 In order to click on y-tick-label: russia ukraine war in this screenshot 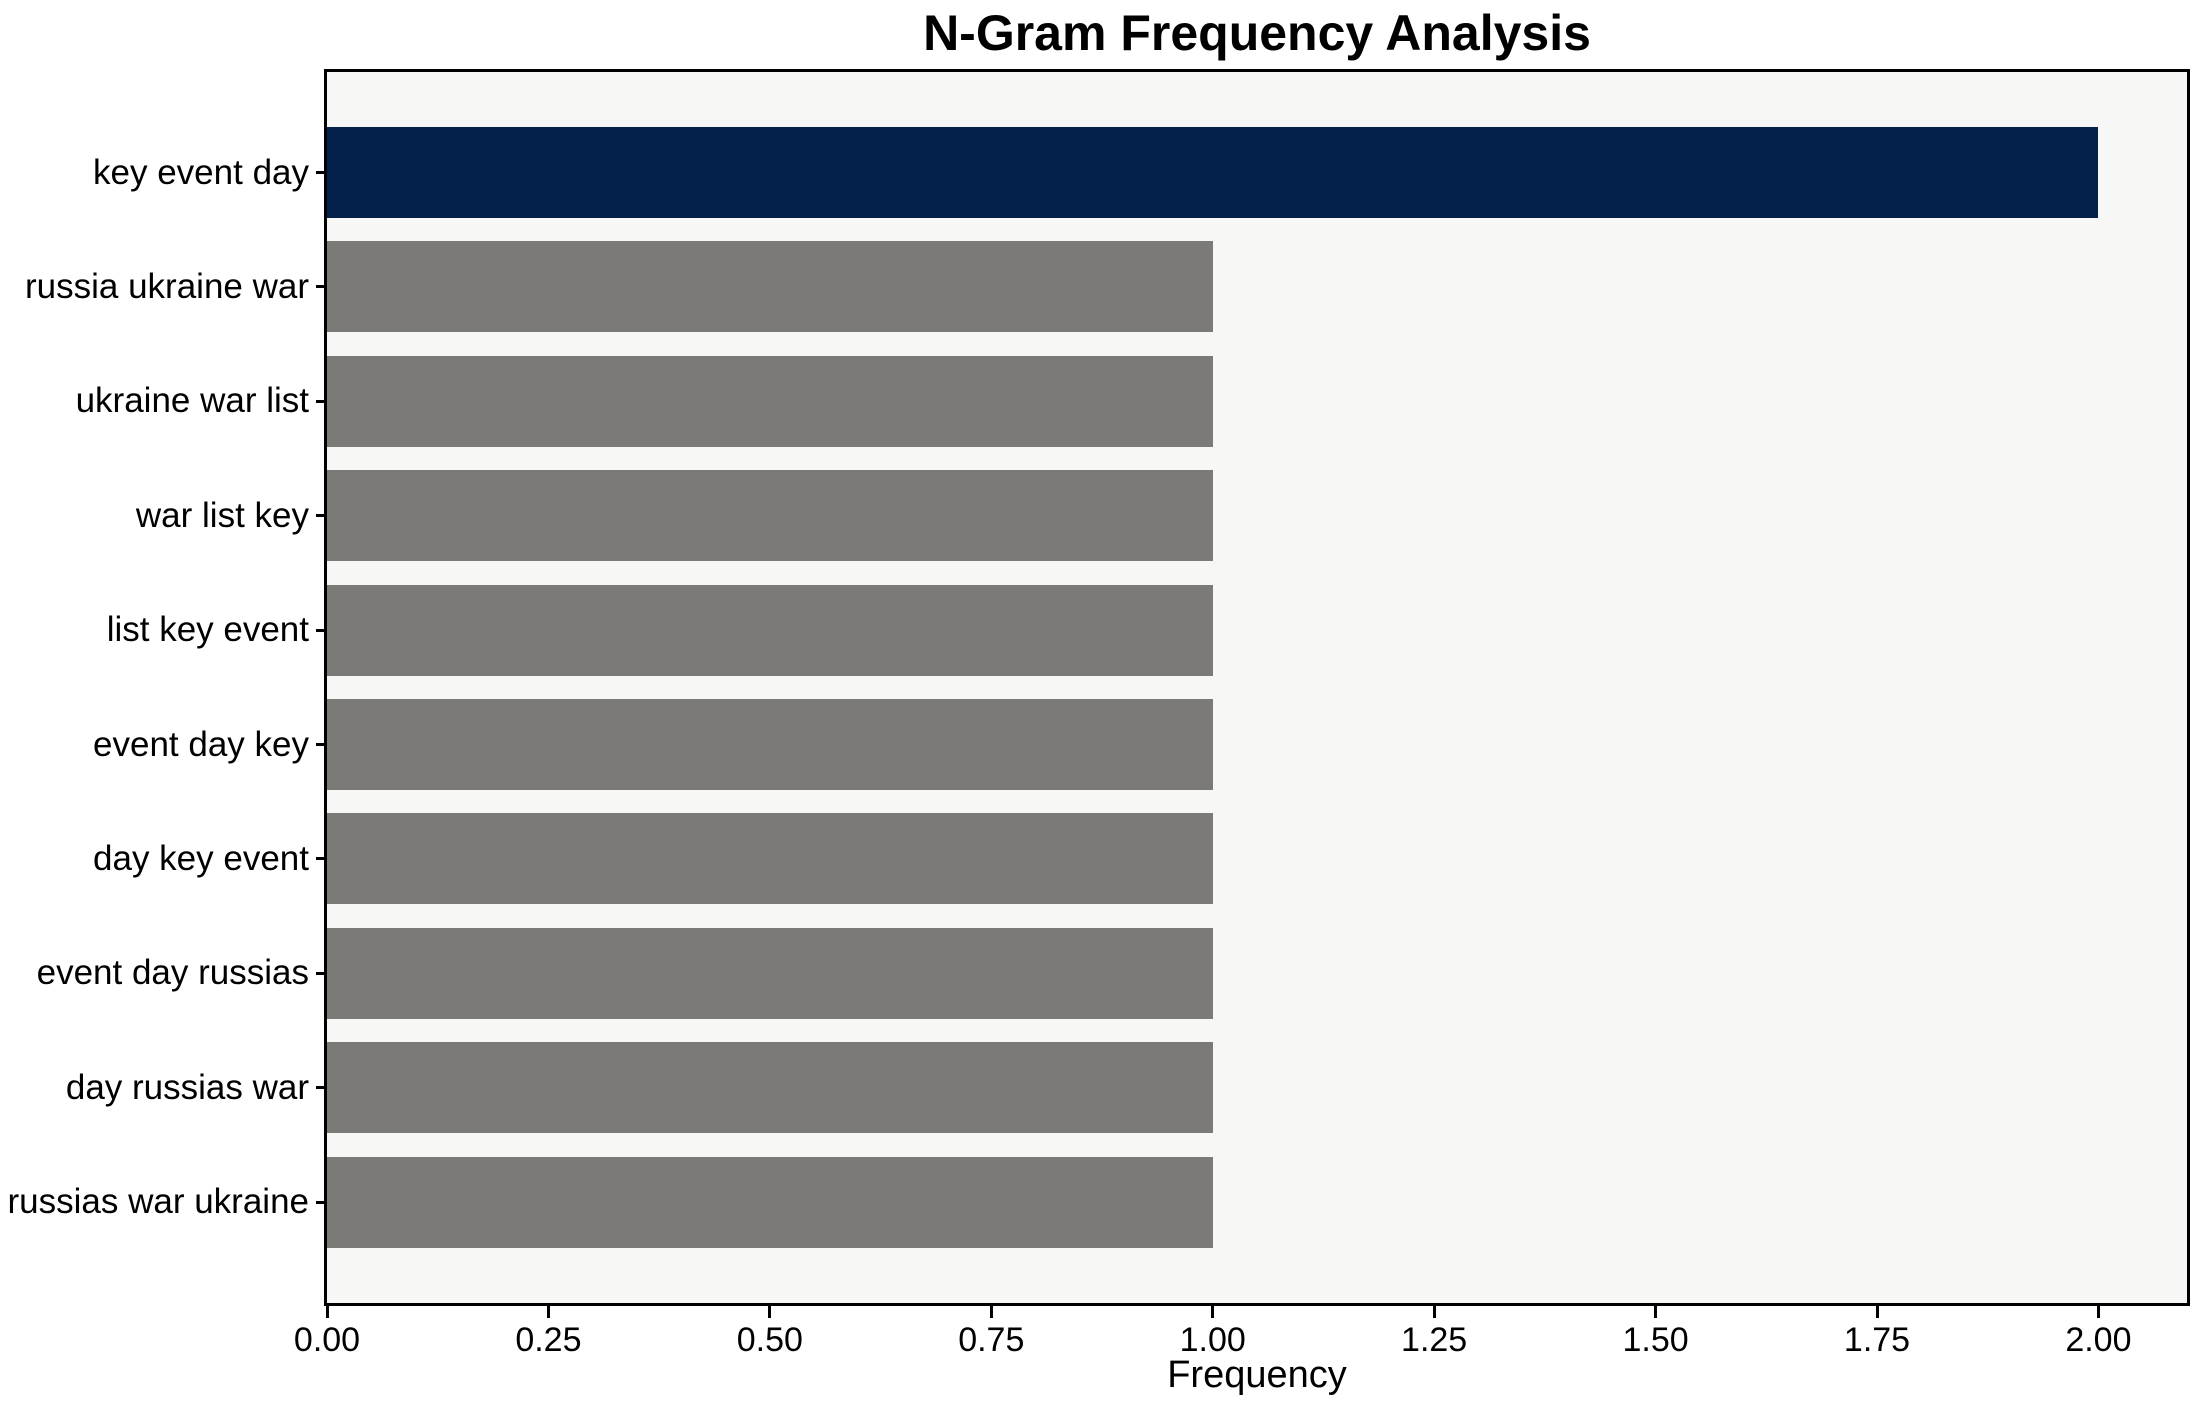, I will do `click(167, 286)`.